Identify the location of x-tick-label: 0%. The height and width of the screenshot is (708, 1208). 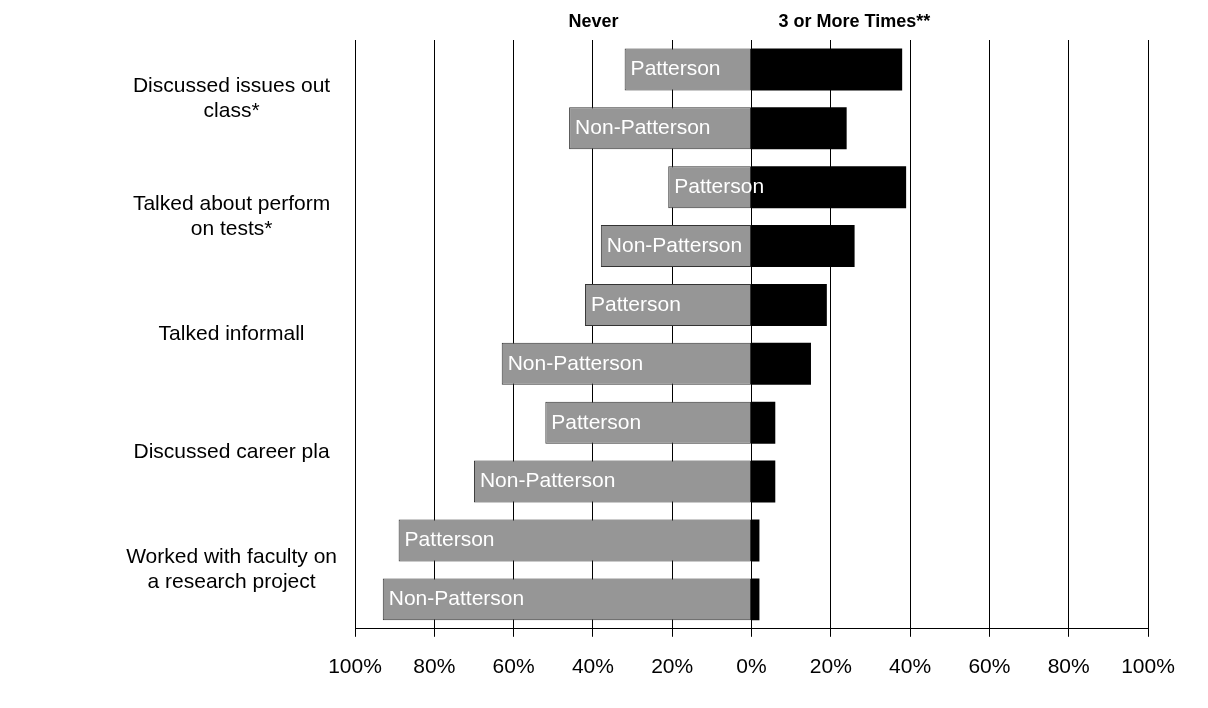
(751, 666).